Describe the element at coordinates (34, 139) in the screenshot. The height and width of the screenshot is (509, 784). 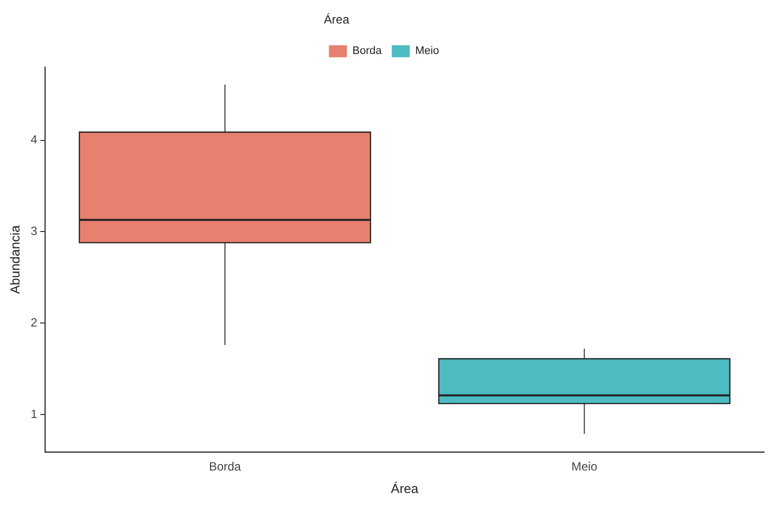
I see `y-tick-label: 4` at that location.